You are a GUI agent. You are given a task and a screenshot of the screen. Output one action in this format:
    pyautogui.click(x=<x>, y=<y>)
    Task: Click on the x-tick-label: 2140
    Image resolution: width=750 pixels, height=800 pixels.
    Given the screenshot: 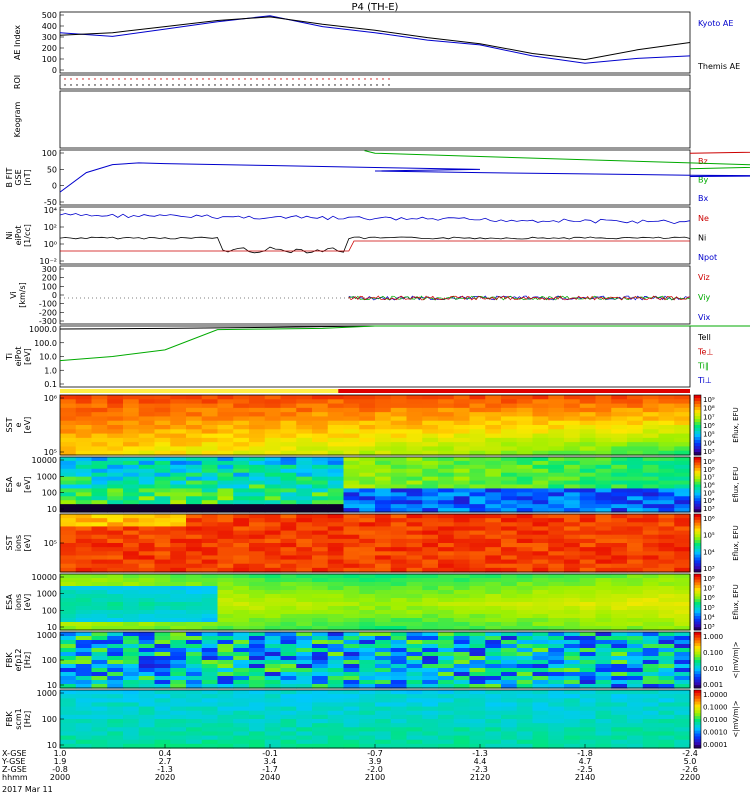 What is the action you would take?
    pyautogui.click(x=585, y=777)
    